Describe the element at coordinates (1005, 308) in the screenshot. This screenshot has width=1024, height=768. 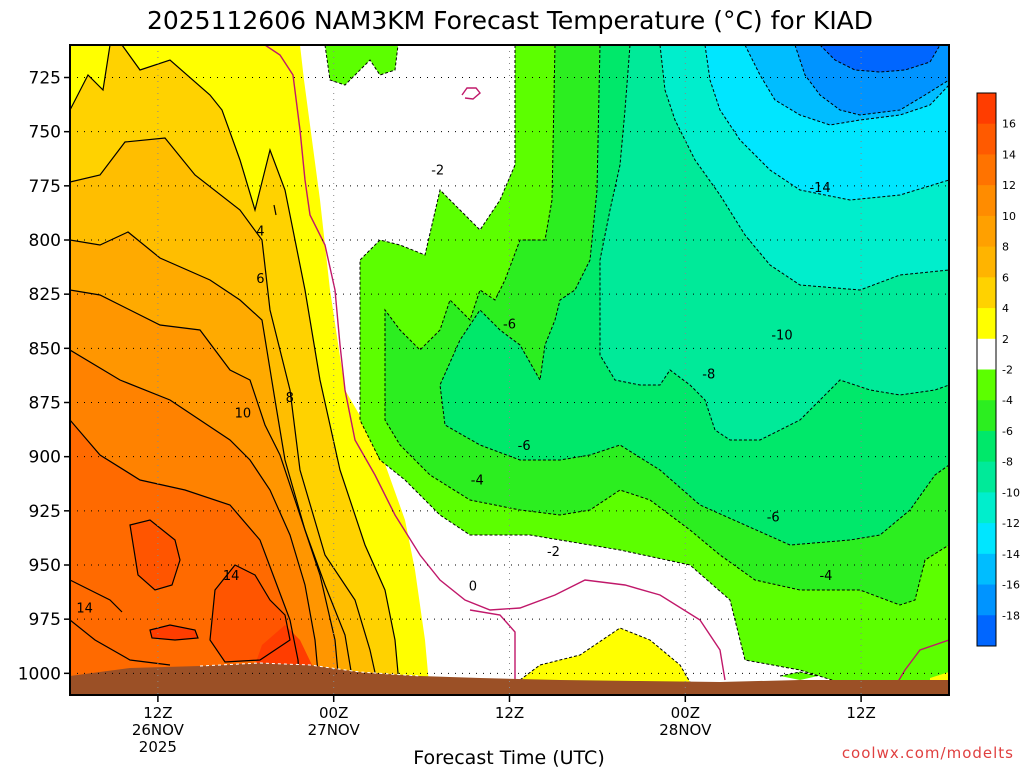
I see `colorbar-label: 4` at that location.